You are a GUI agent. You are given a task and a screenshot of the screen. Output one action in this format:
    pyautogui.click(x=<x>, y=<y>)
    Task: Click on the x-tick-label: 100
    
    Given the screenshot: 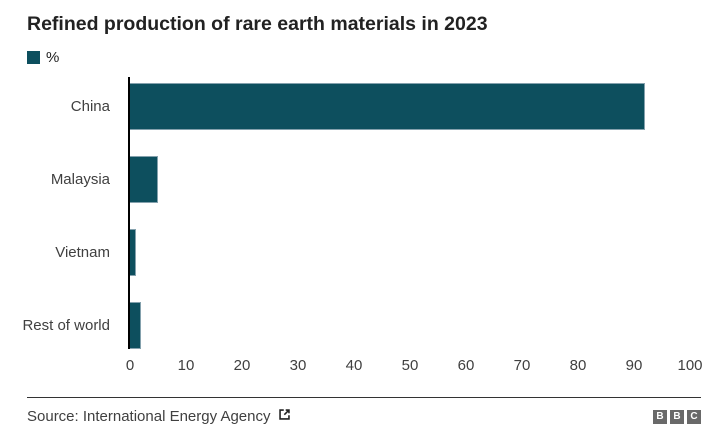 What is the action you would take?
    pyautogui.click(x=690, y=365)
    